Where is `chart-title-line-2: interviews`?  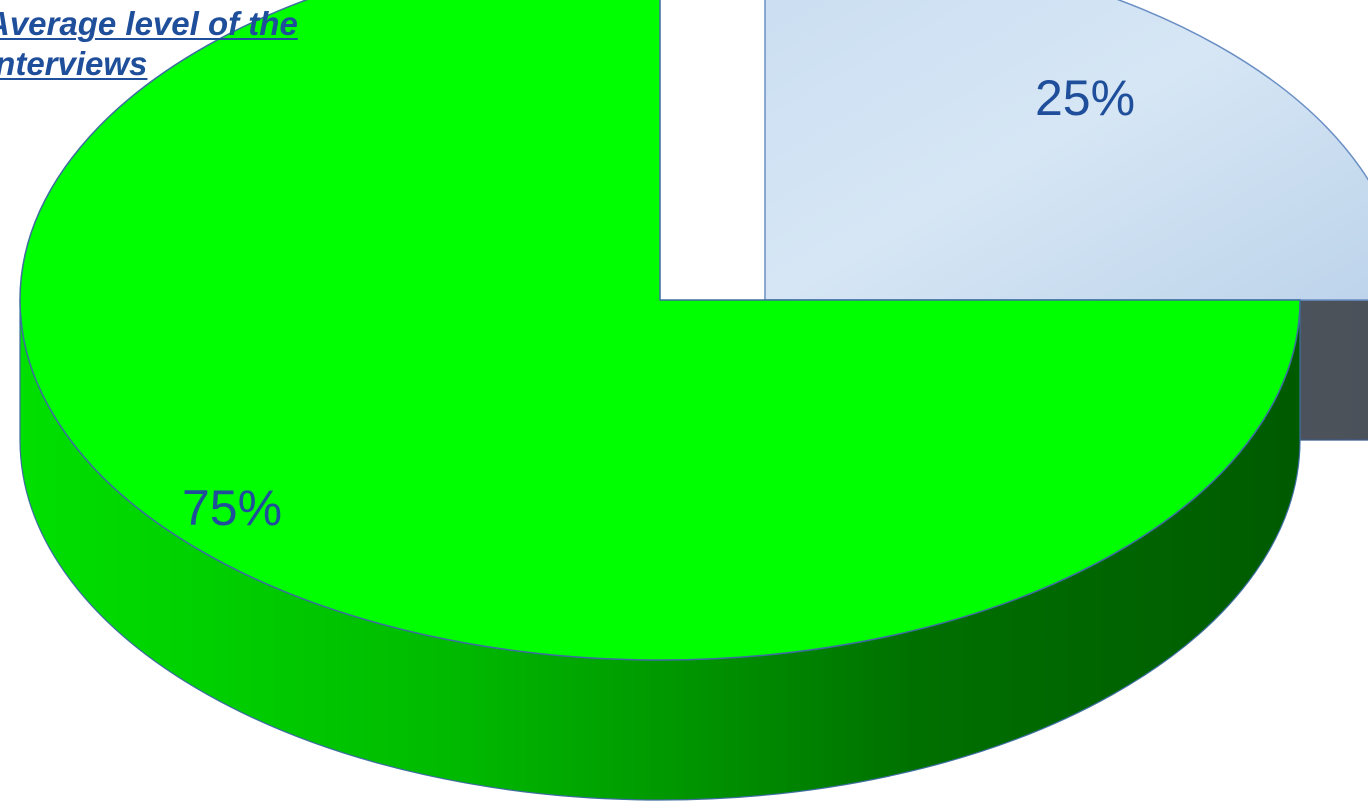
chart-title-line-2: interviews is located at coordinates (74, 63).